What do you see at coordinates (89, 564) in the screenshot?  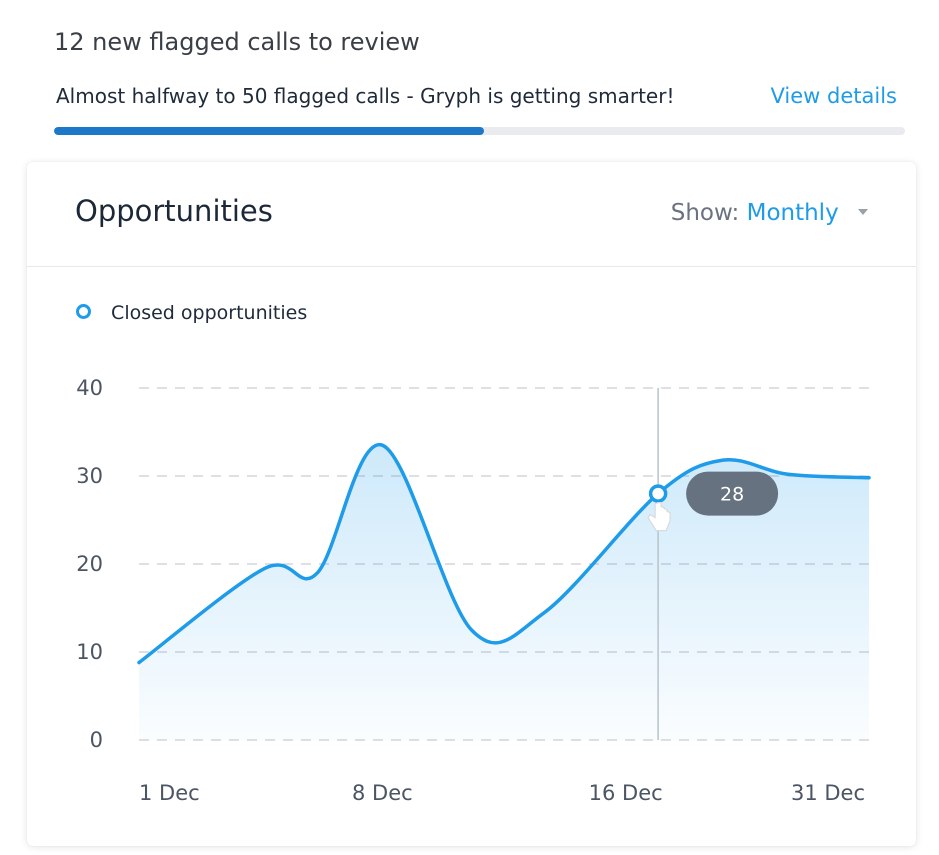 I see `y-tick-label: 20` at bounding box center [89, 564].